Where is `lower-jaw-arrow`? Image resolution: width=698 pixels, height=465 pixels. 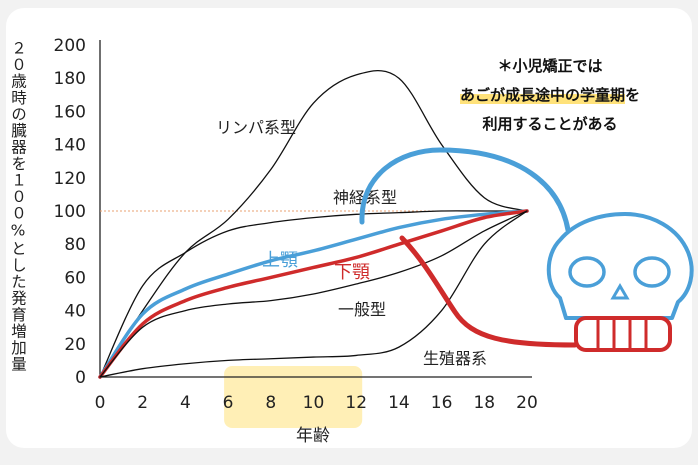
lower-jaw-arrow is located at coordinates (488, 291).